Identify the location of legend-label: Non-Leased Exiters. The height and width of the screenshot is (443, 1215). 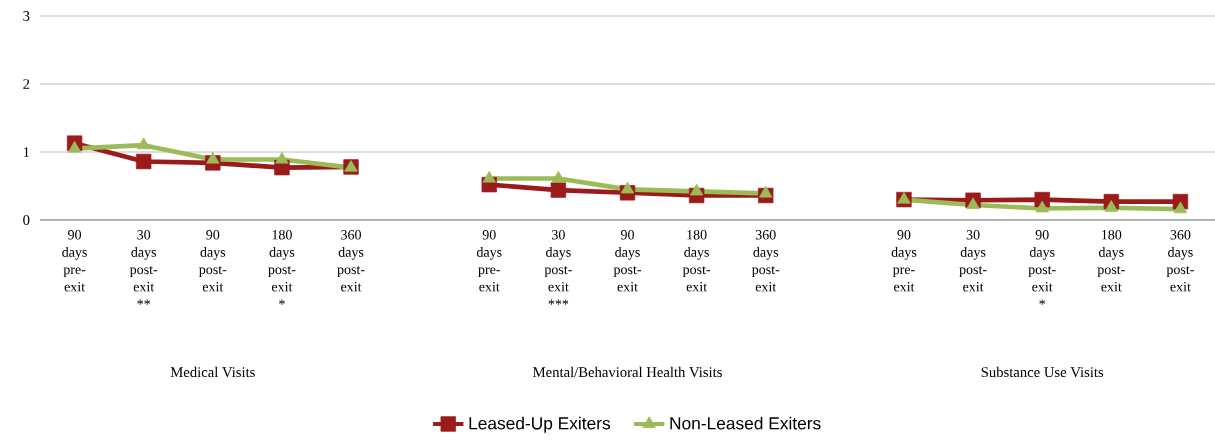
(745, 423).